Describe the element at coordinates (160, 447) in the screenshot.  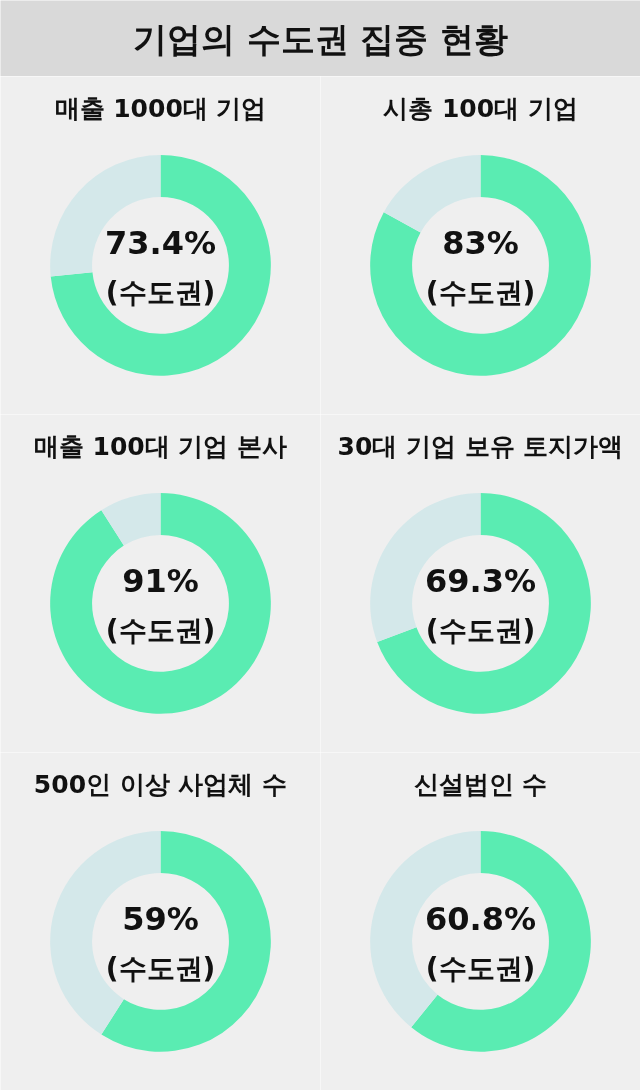
I see `chart-title: 매출 100대 기업 본사` at that location.